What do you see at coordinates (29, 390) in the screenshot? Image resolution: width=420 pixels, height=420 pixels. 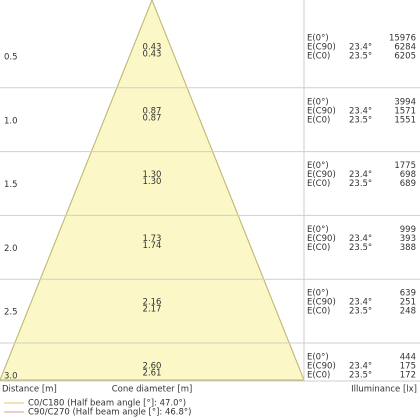 I see `distance-heading: Distance [m]` at bounding box center [29, 390].